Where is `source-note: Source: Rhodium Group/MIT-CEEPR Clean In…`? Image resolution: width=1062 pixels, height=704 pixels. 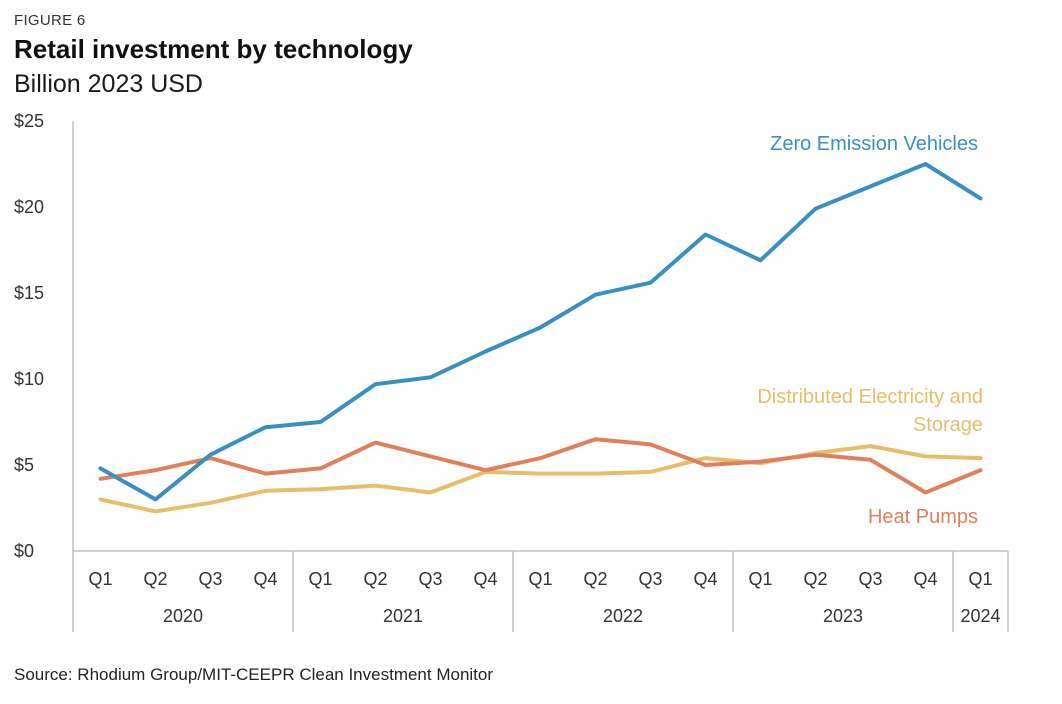
source-note: Source: Rhodium Group/MIT-CEEPR Clean In… is located at coordinates (254, 674).